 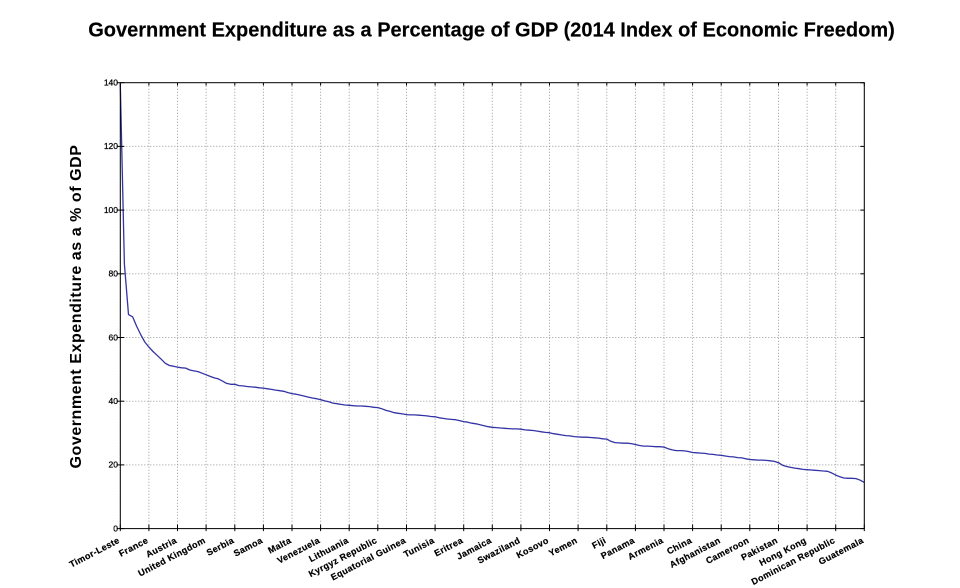 What do you see at coordinates (115, 528) in the screenshot?
I see `svg-text: 0` at bounding box center [115, 528].